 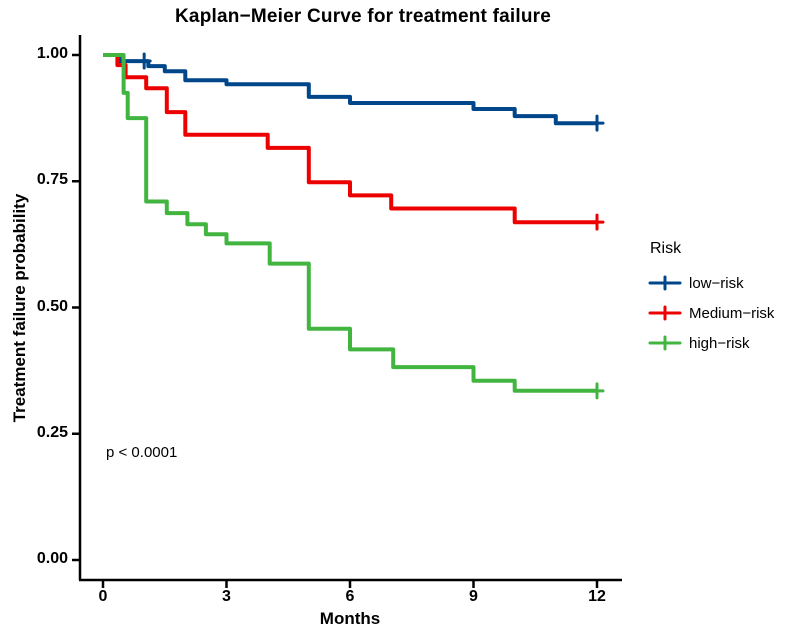 What do you see at coordinates (226, 596) in the screenshot?
I see `x-tick-label-3: 3` at bounding box center [226, 596].